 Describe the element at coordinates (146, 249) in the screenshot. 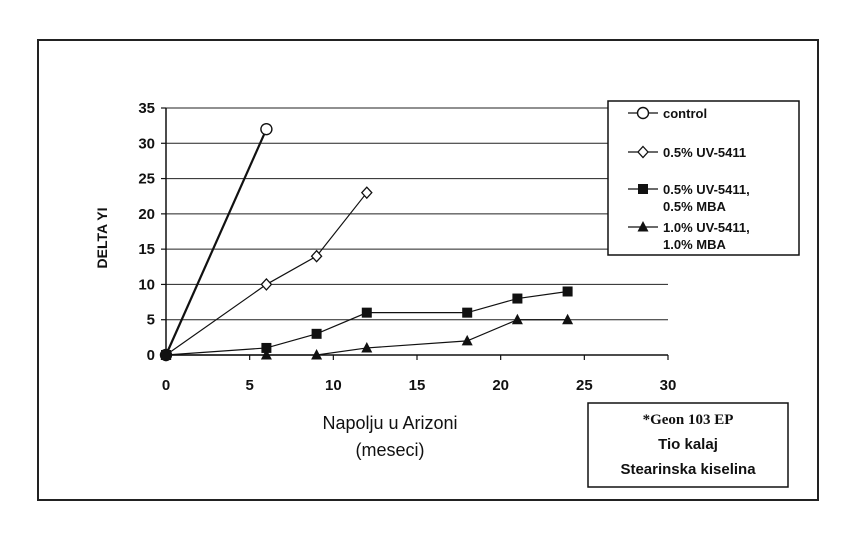

I see `y-tick-label-3: 15` at that location.